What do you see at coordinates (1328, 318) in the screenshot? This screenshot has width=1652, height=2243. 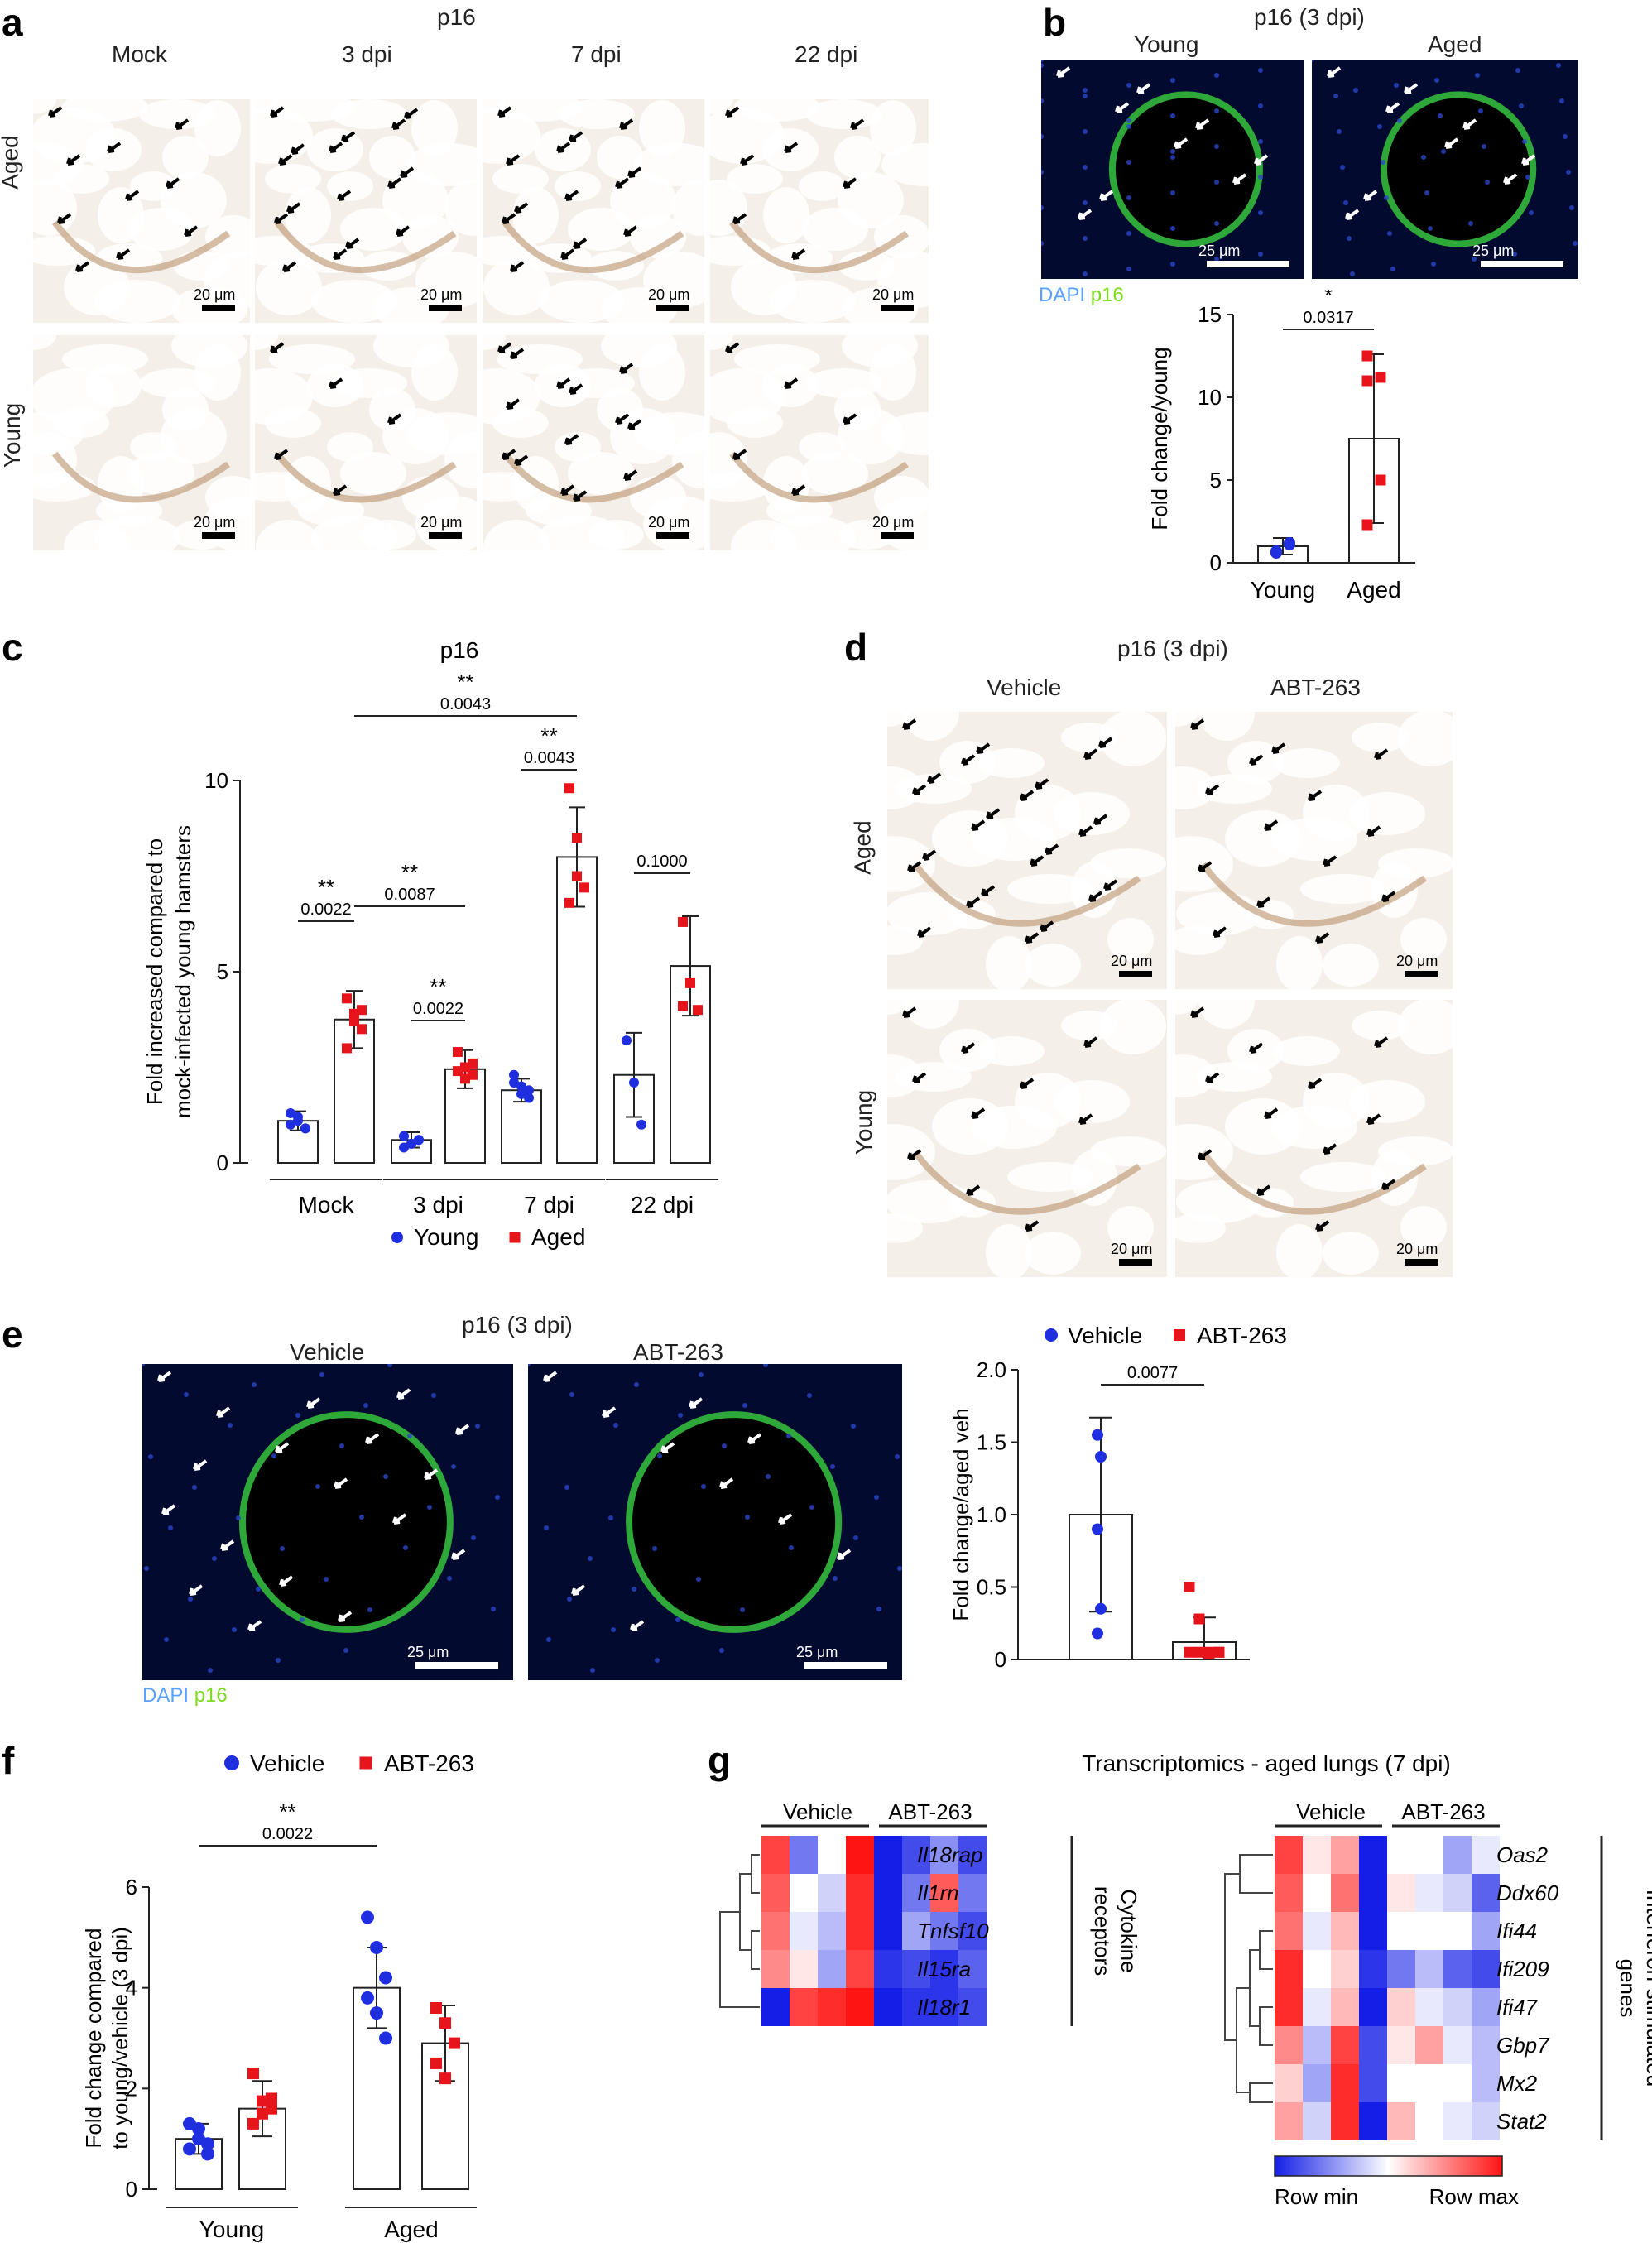 I see `sig-pvalue: 0.0317` at bounding box center [1328, 318].